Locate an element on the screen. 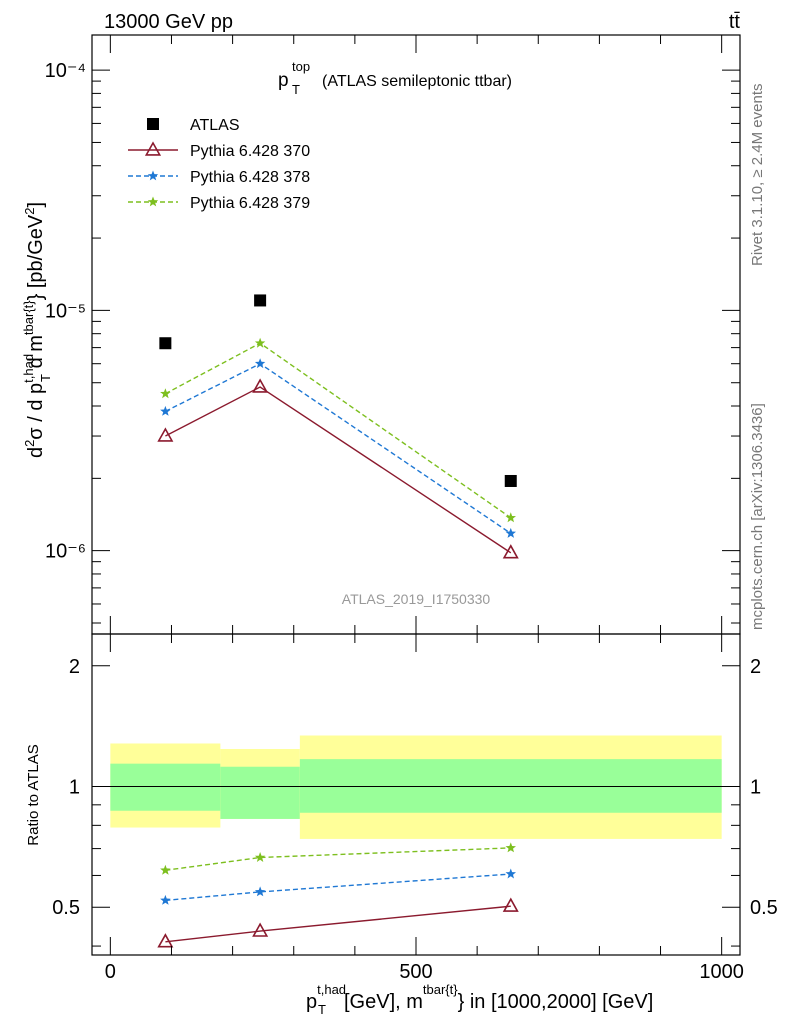 This screenshot has width=786, height=1024. legend-entry-2: Pythia 6.428 378 is located at coordinates (219, 177).